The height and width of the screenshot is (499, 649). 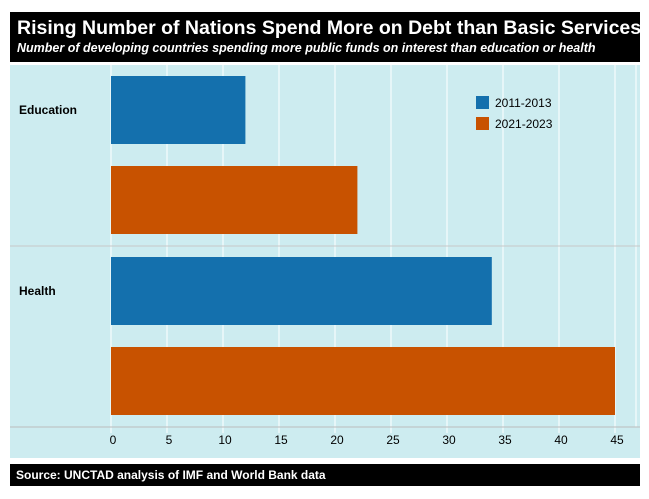 I want to click on x-tick-label: 25, so click(x=393, y=440).